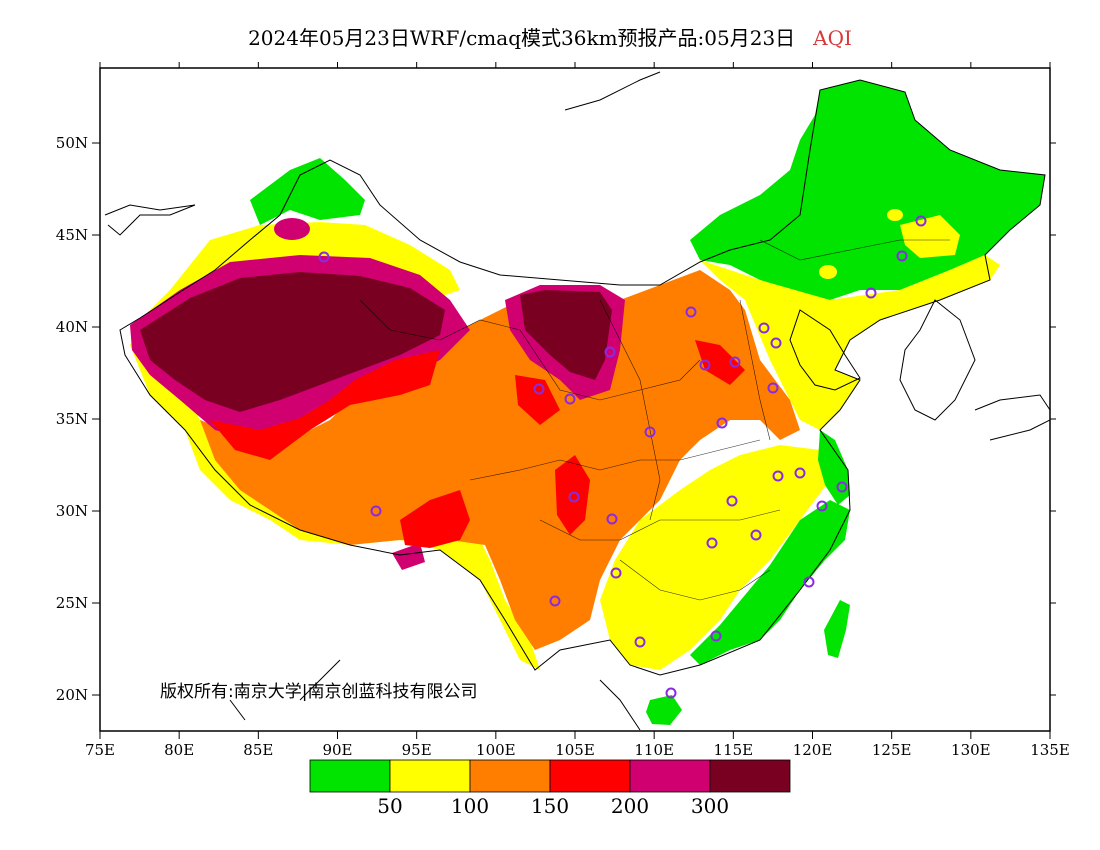  I want to click on region-magenta-ring, so click(292, 229).